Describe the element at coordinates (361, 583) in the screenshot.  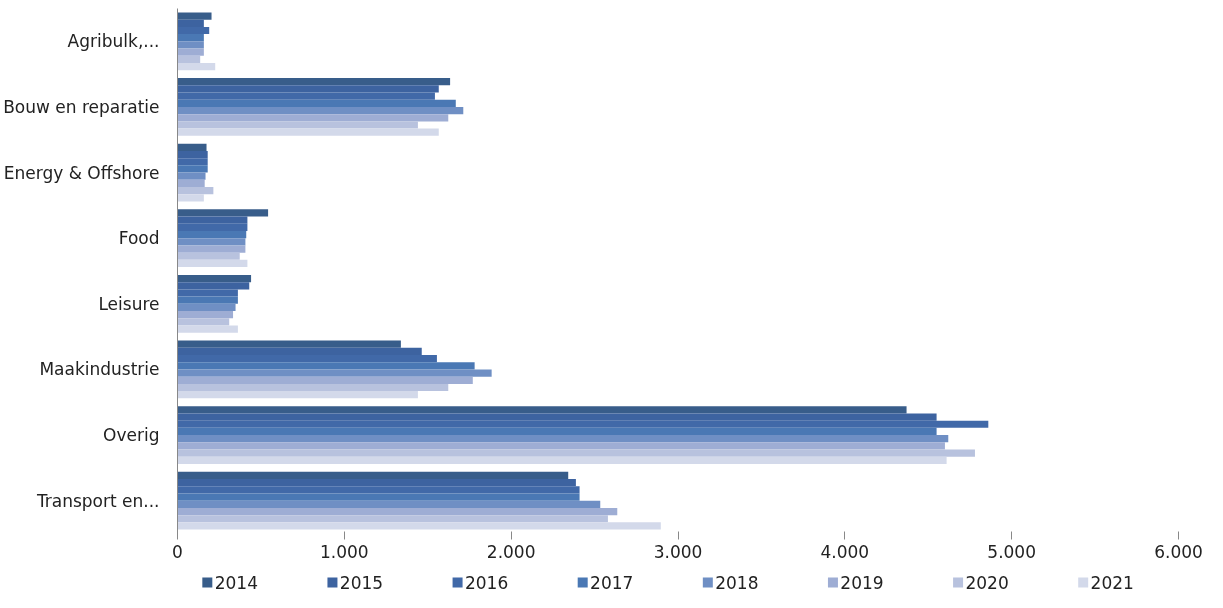
I see `legend-label: 2015` at that location.